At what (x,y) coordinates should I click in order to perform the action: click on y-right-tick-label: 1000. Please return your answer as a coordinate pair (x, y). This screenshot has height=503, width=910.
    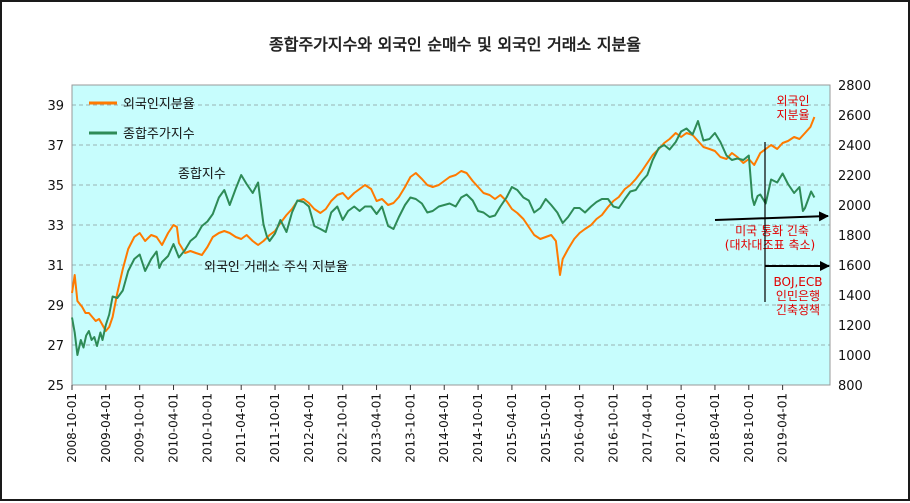
    Looking at the image, I should click on (854, 356).